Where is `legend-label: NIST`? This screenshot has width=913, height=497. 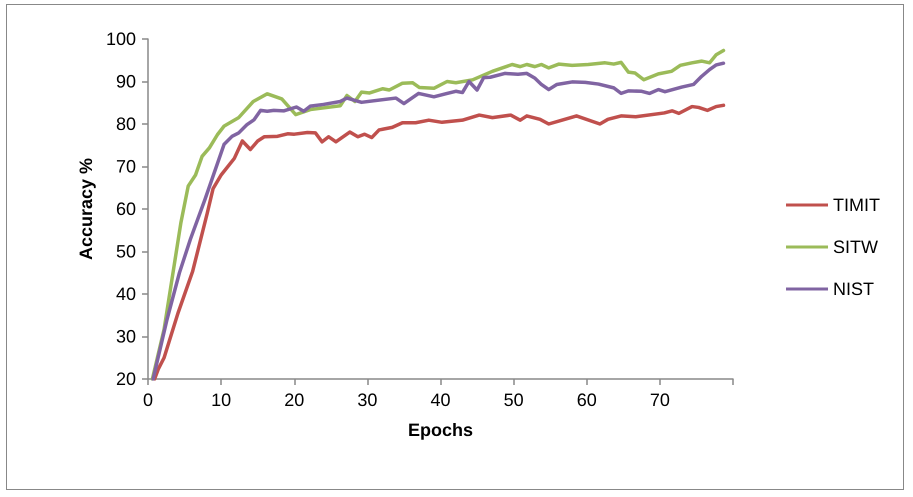
legend-label: NIST is located at coordinates (853, 289).